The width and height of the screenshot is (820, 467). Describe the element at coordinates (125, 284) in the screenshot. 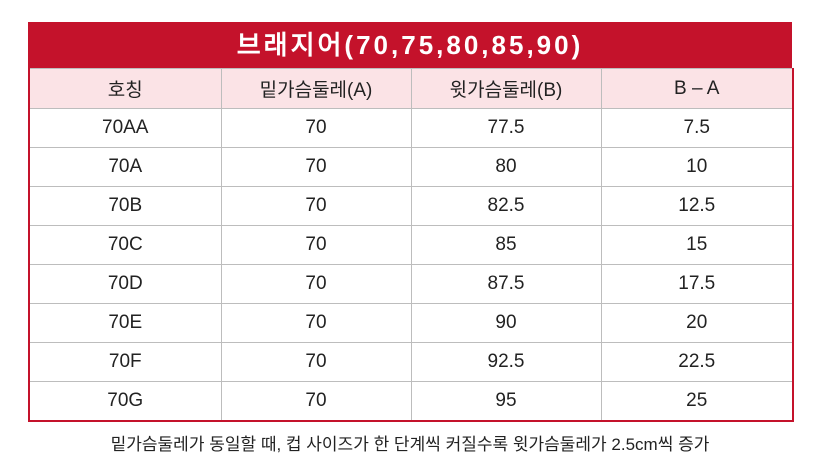

I see `table-cell: 70D` at that location.